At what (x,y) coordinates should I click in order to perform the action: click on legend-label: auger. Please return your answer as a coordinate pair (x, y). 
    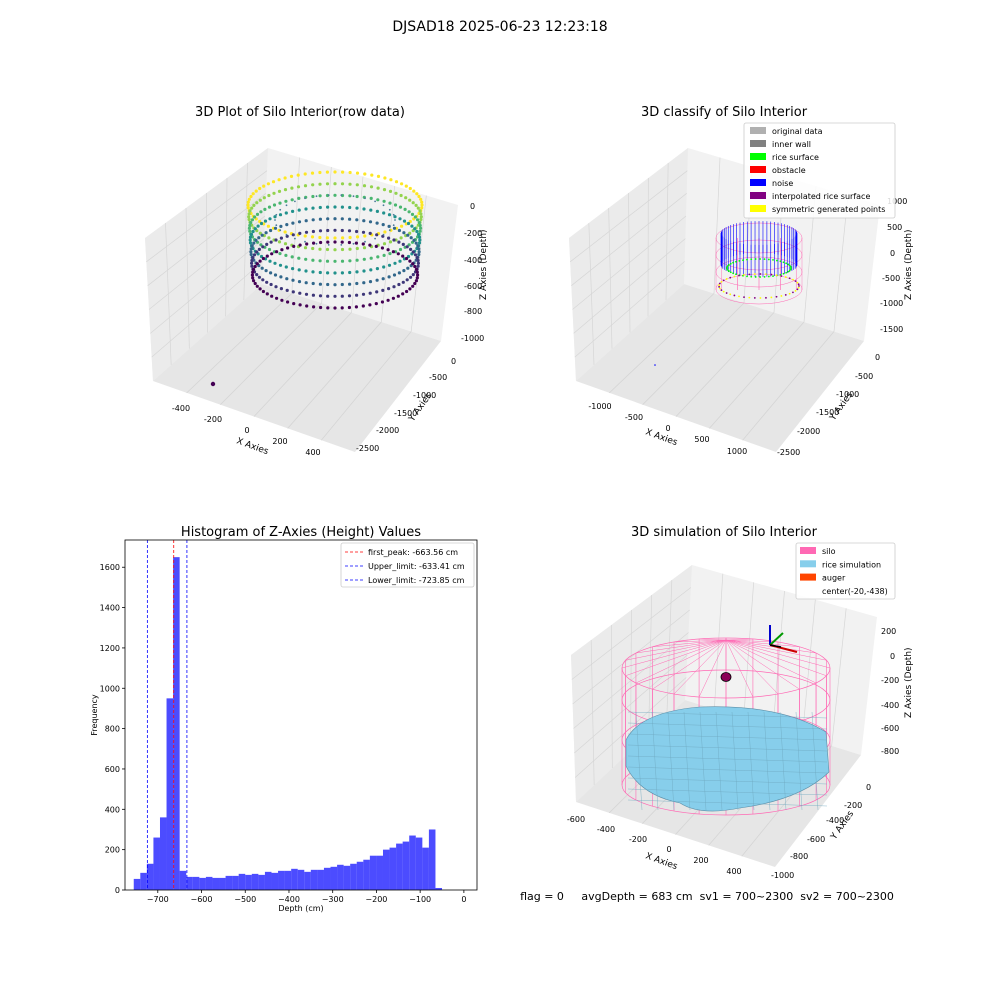
    Looking at the image, I should click on (834, 578).